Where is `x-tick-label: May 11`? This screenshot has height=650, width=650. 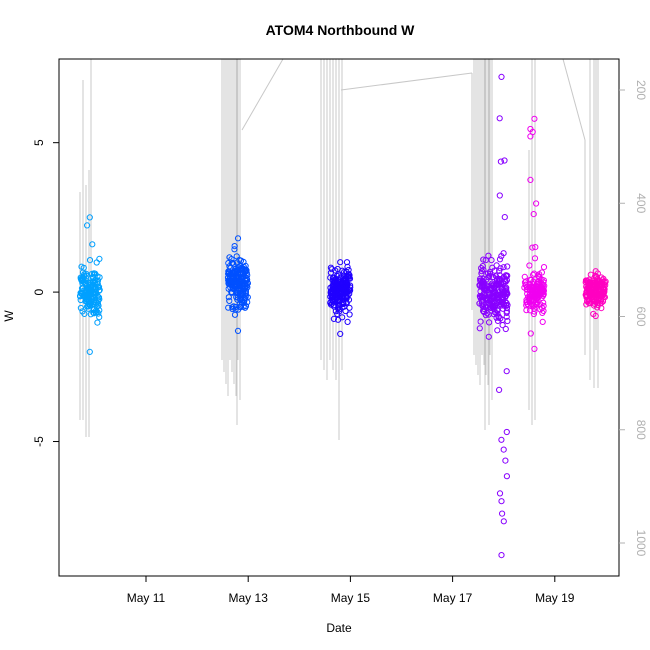
x-tick-label: May 11 is located at coordinates (146, 598).